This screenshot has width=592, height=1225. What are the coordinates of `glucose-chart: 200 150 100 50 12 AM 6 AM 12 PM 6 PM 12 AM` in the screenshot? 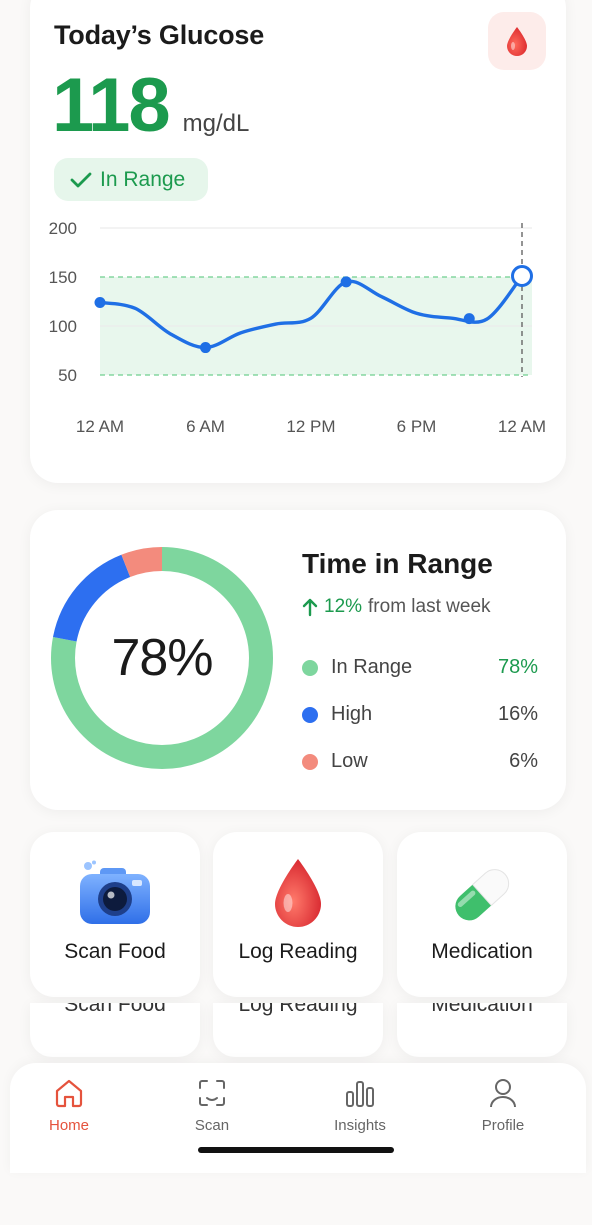 It's located at (297, 328).